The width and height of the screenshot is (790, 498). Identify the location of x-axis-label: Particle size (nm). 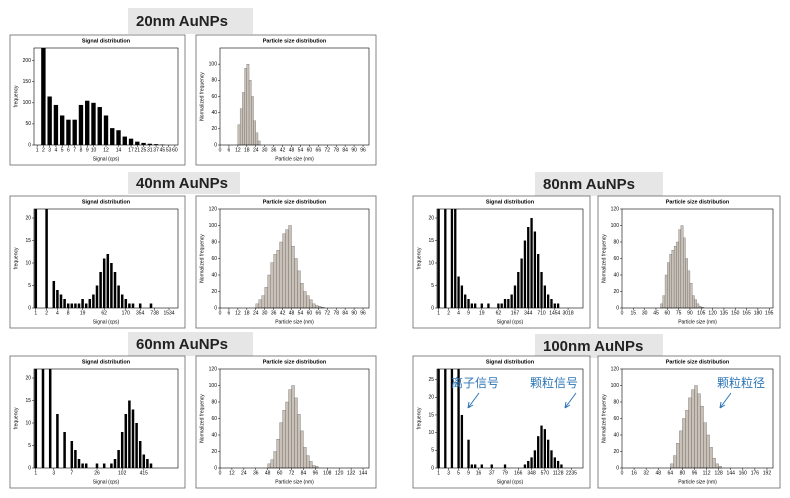
(294, 322).